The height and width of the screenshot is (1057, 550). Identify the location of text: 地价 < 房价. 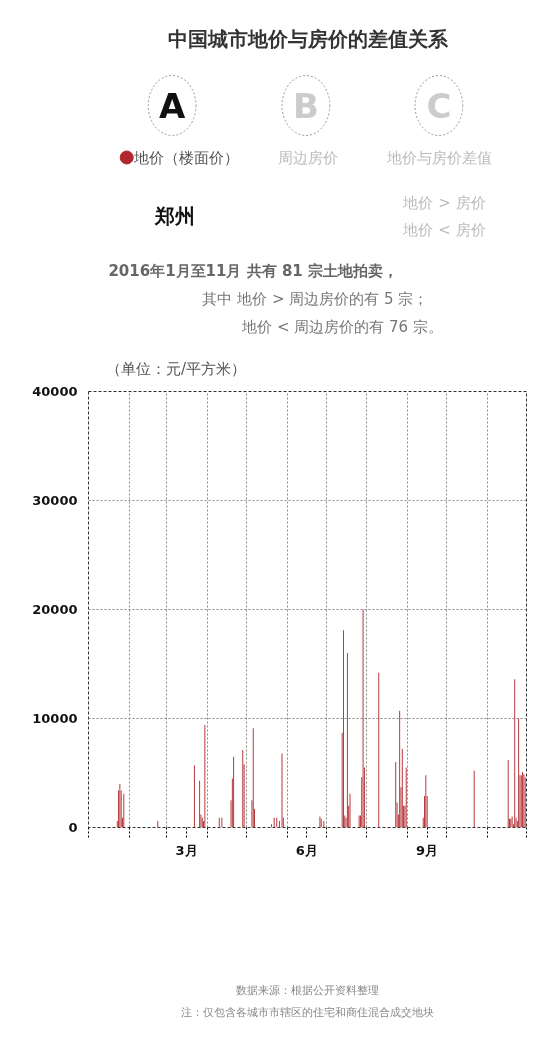
(444, 229).